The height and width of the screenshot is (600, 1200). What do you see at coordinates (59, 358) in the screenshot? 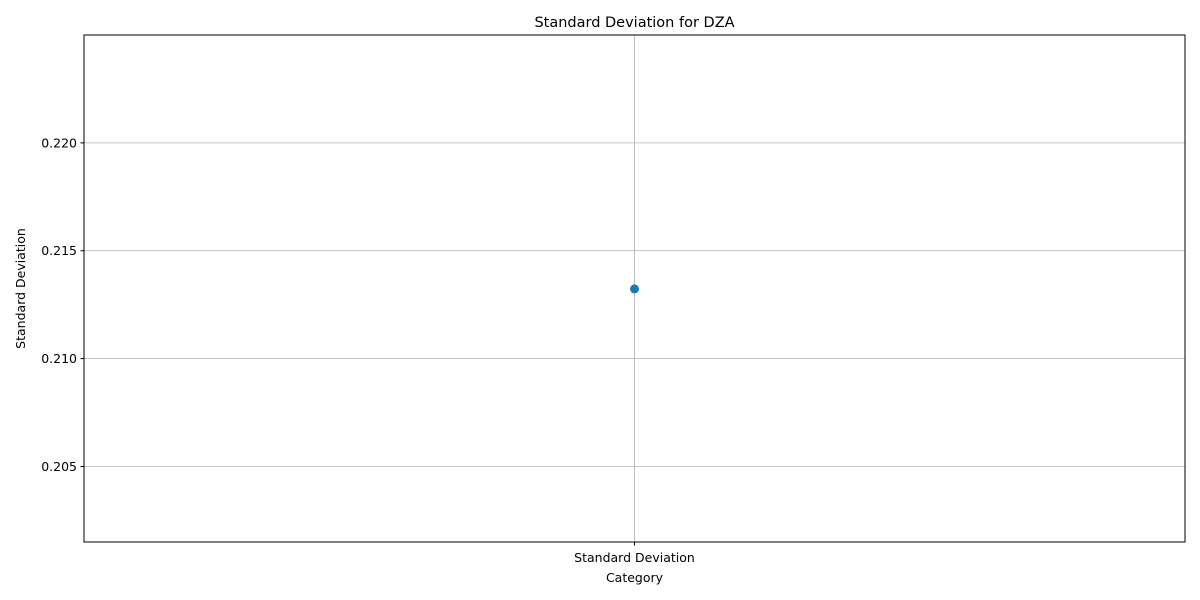
I see `y-tick-label: 0.210` at bounding box center [59, 358].